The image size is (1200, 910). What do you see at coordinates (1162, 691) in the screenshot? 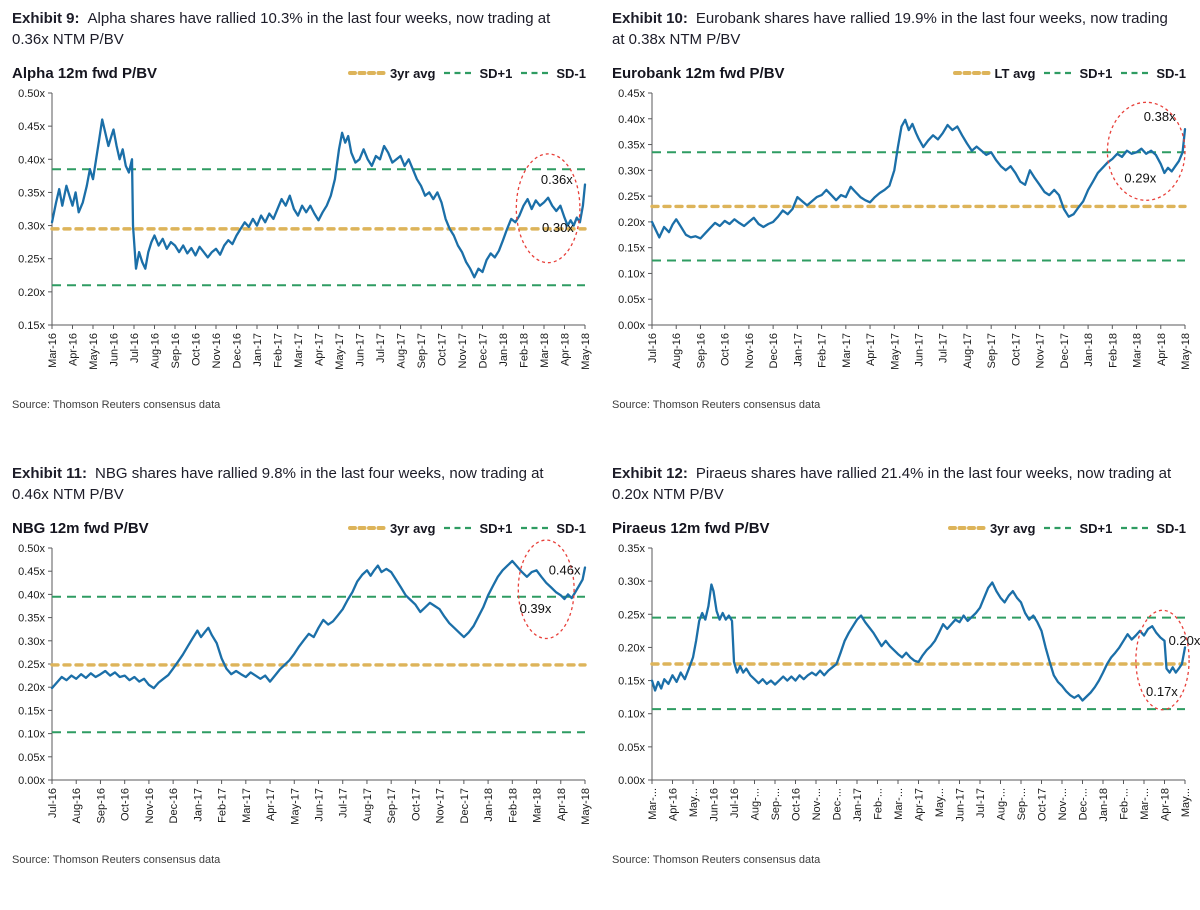
I see `svg-text: 0.17x` at bounding box center [1162, 691].